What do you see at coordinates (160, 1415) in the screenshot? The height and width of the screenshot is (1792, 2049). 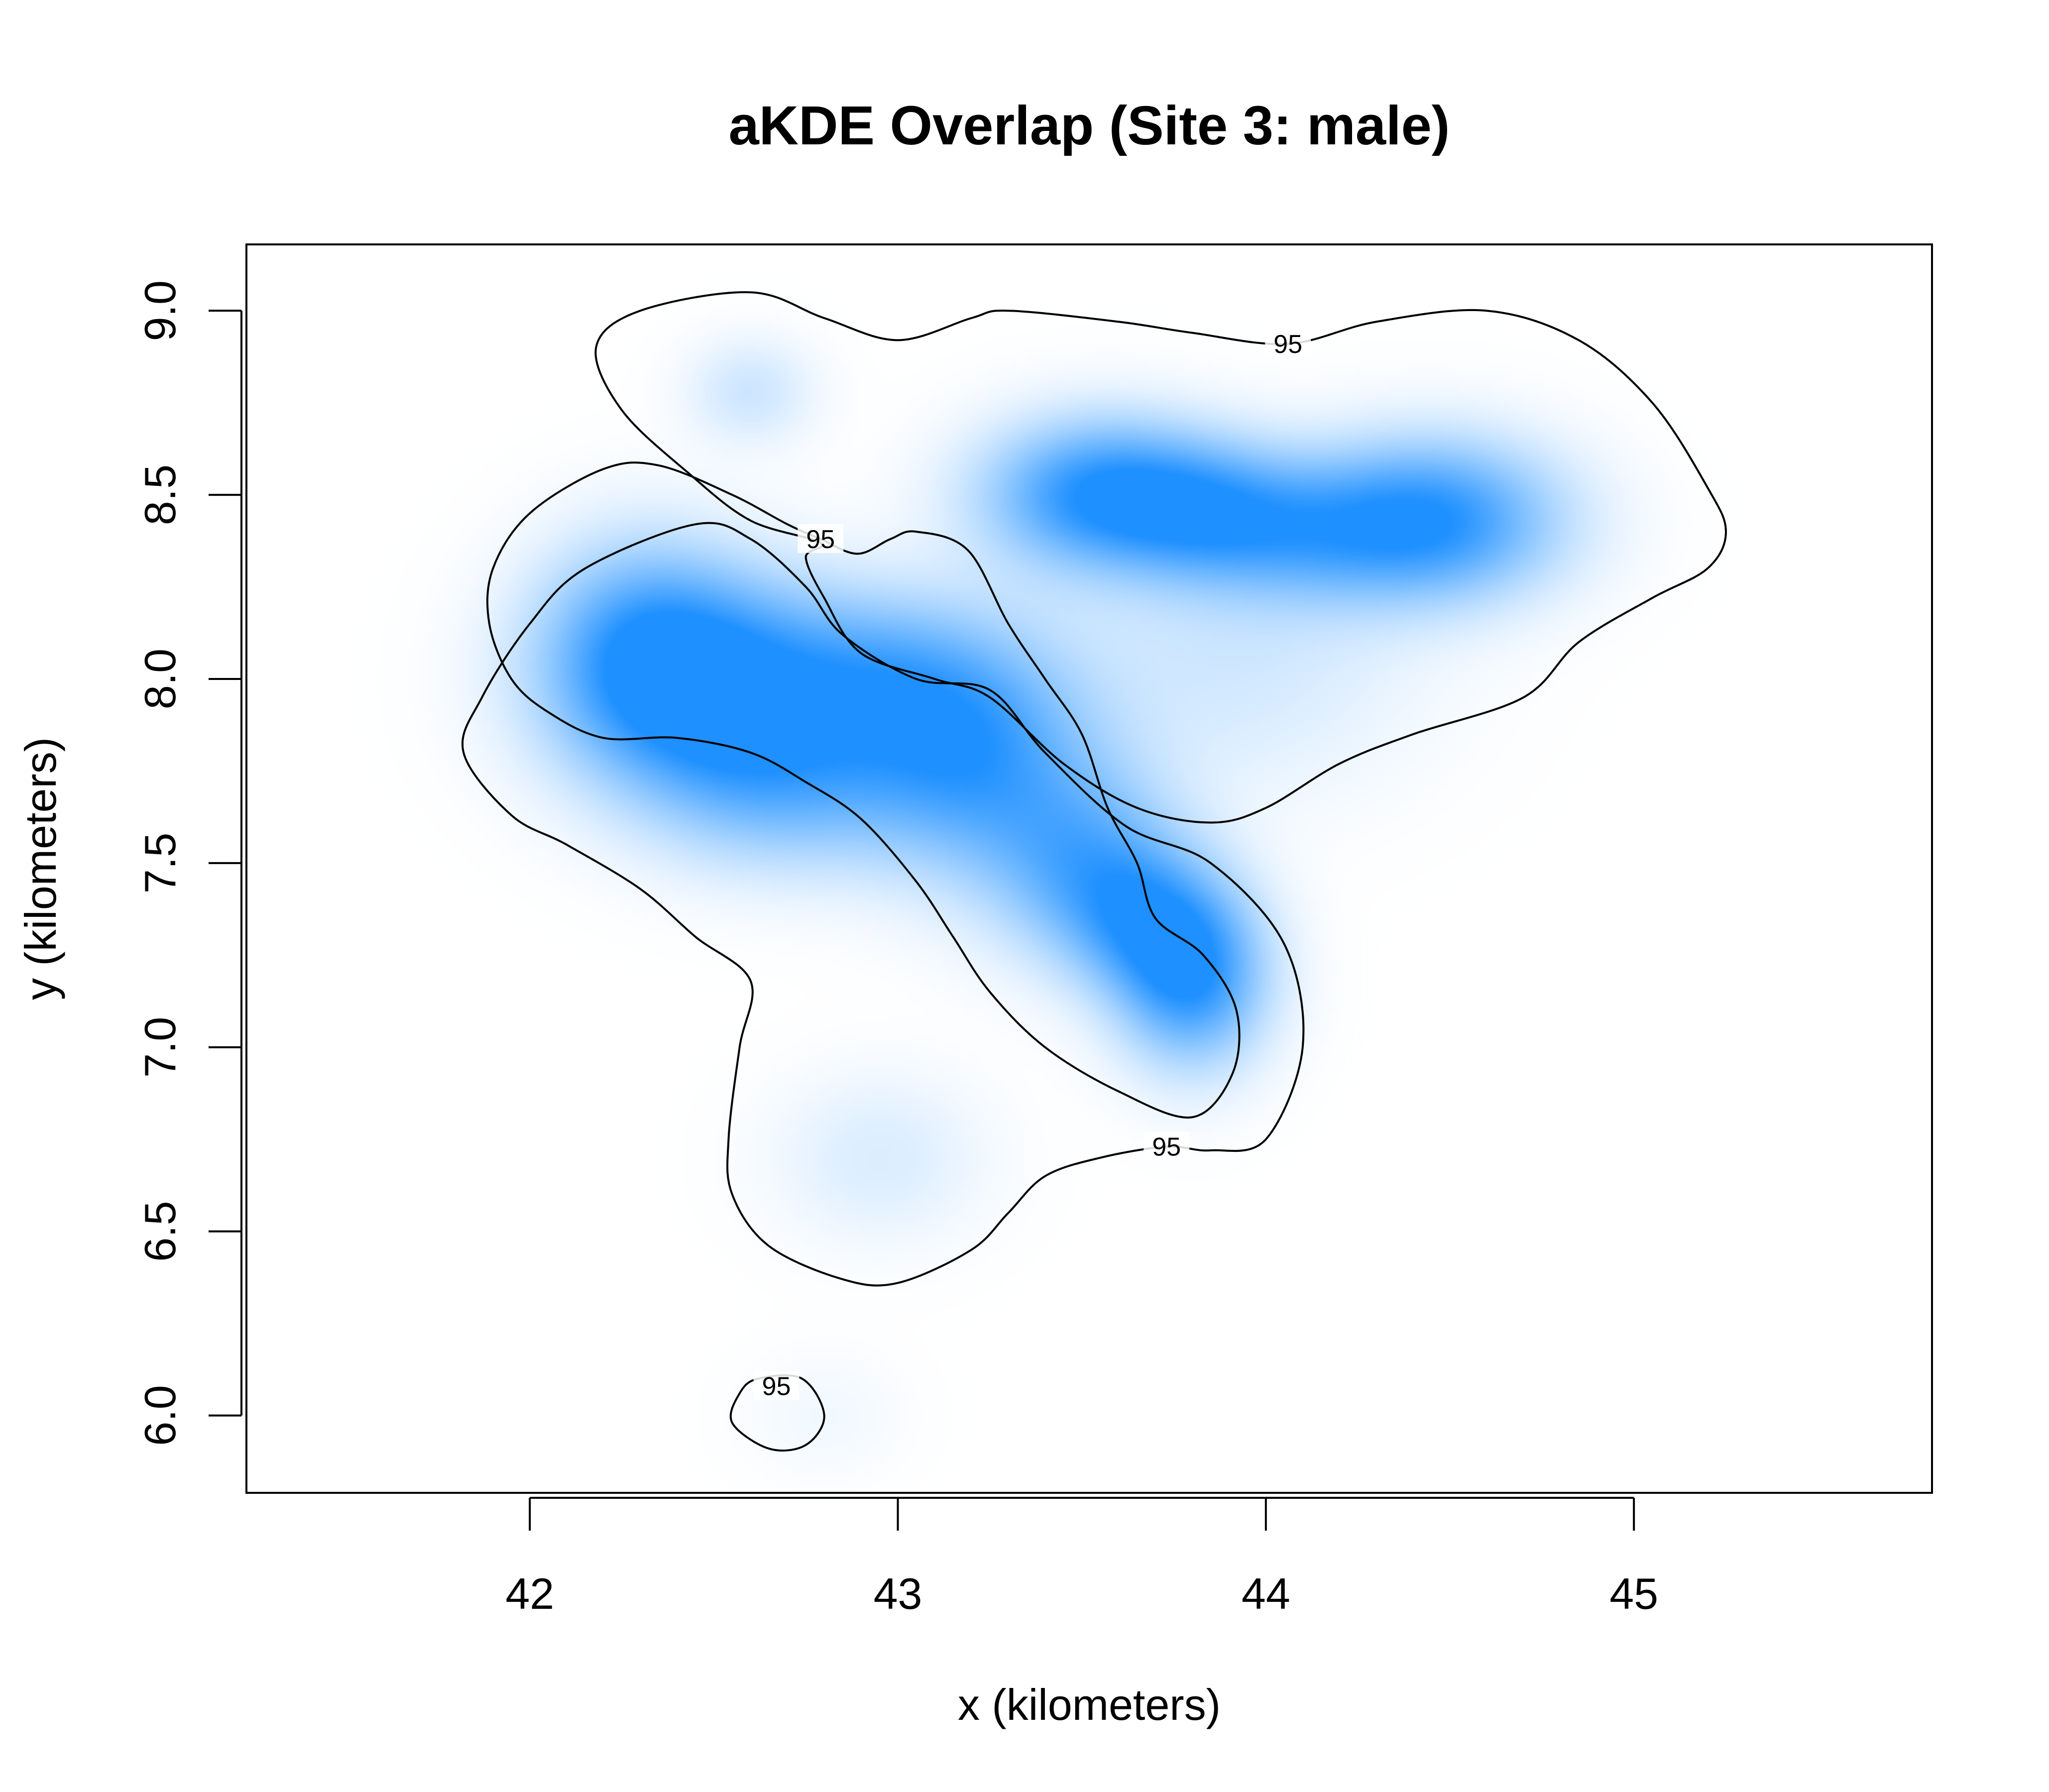 I see `y-tick-label: 6.0` at bounding box center [160, 1415].